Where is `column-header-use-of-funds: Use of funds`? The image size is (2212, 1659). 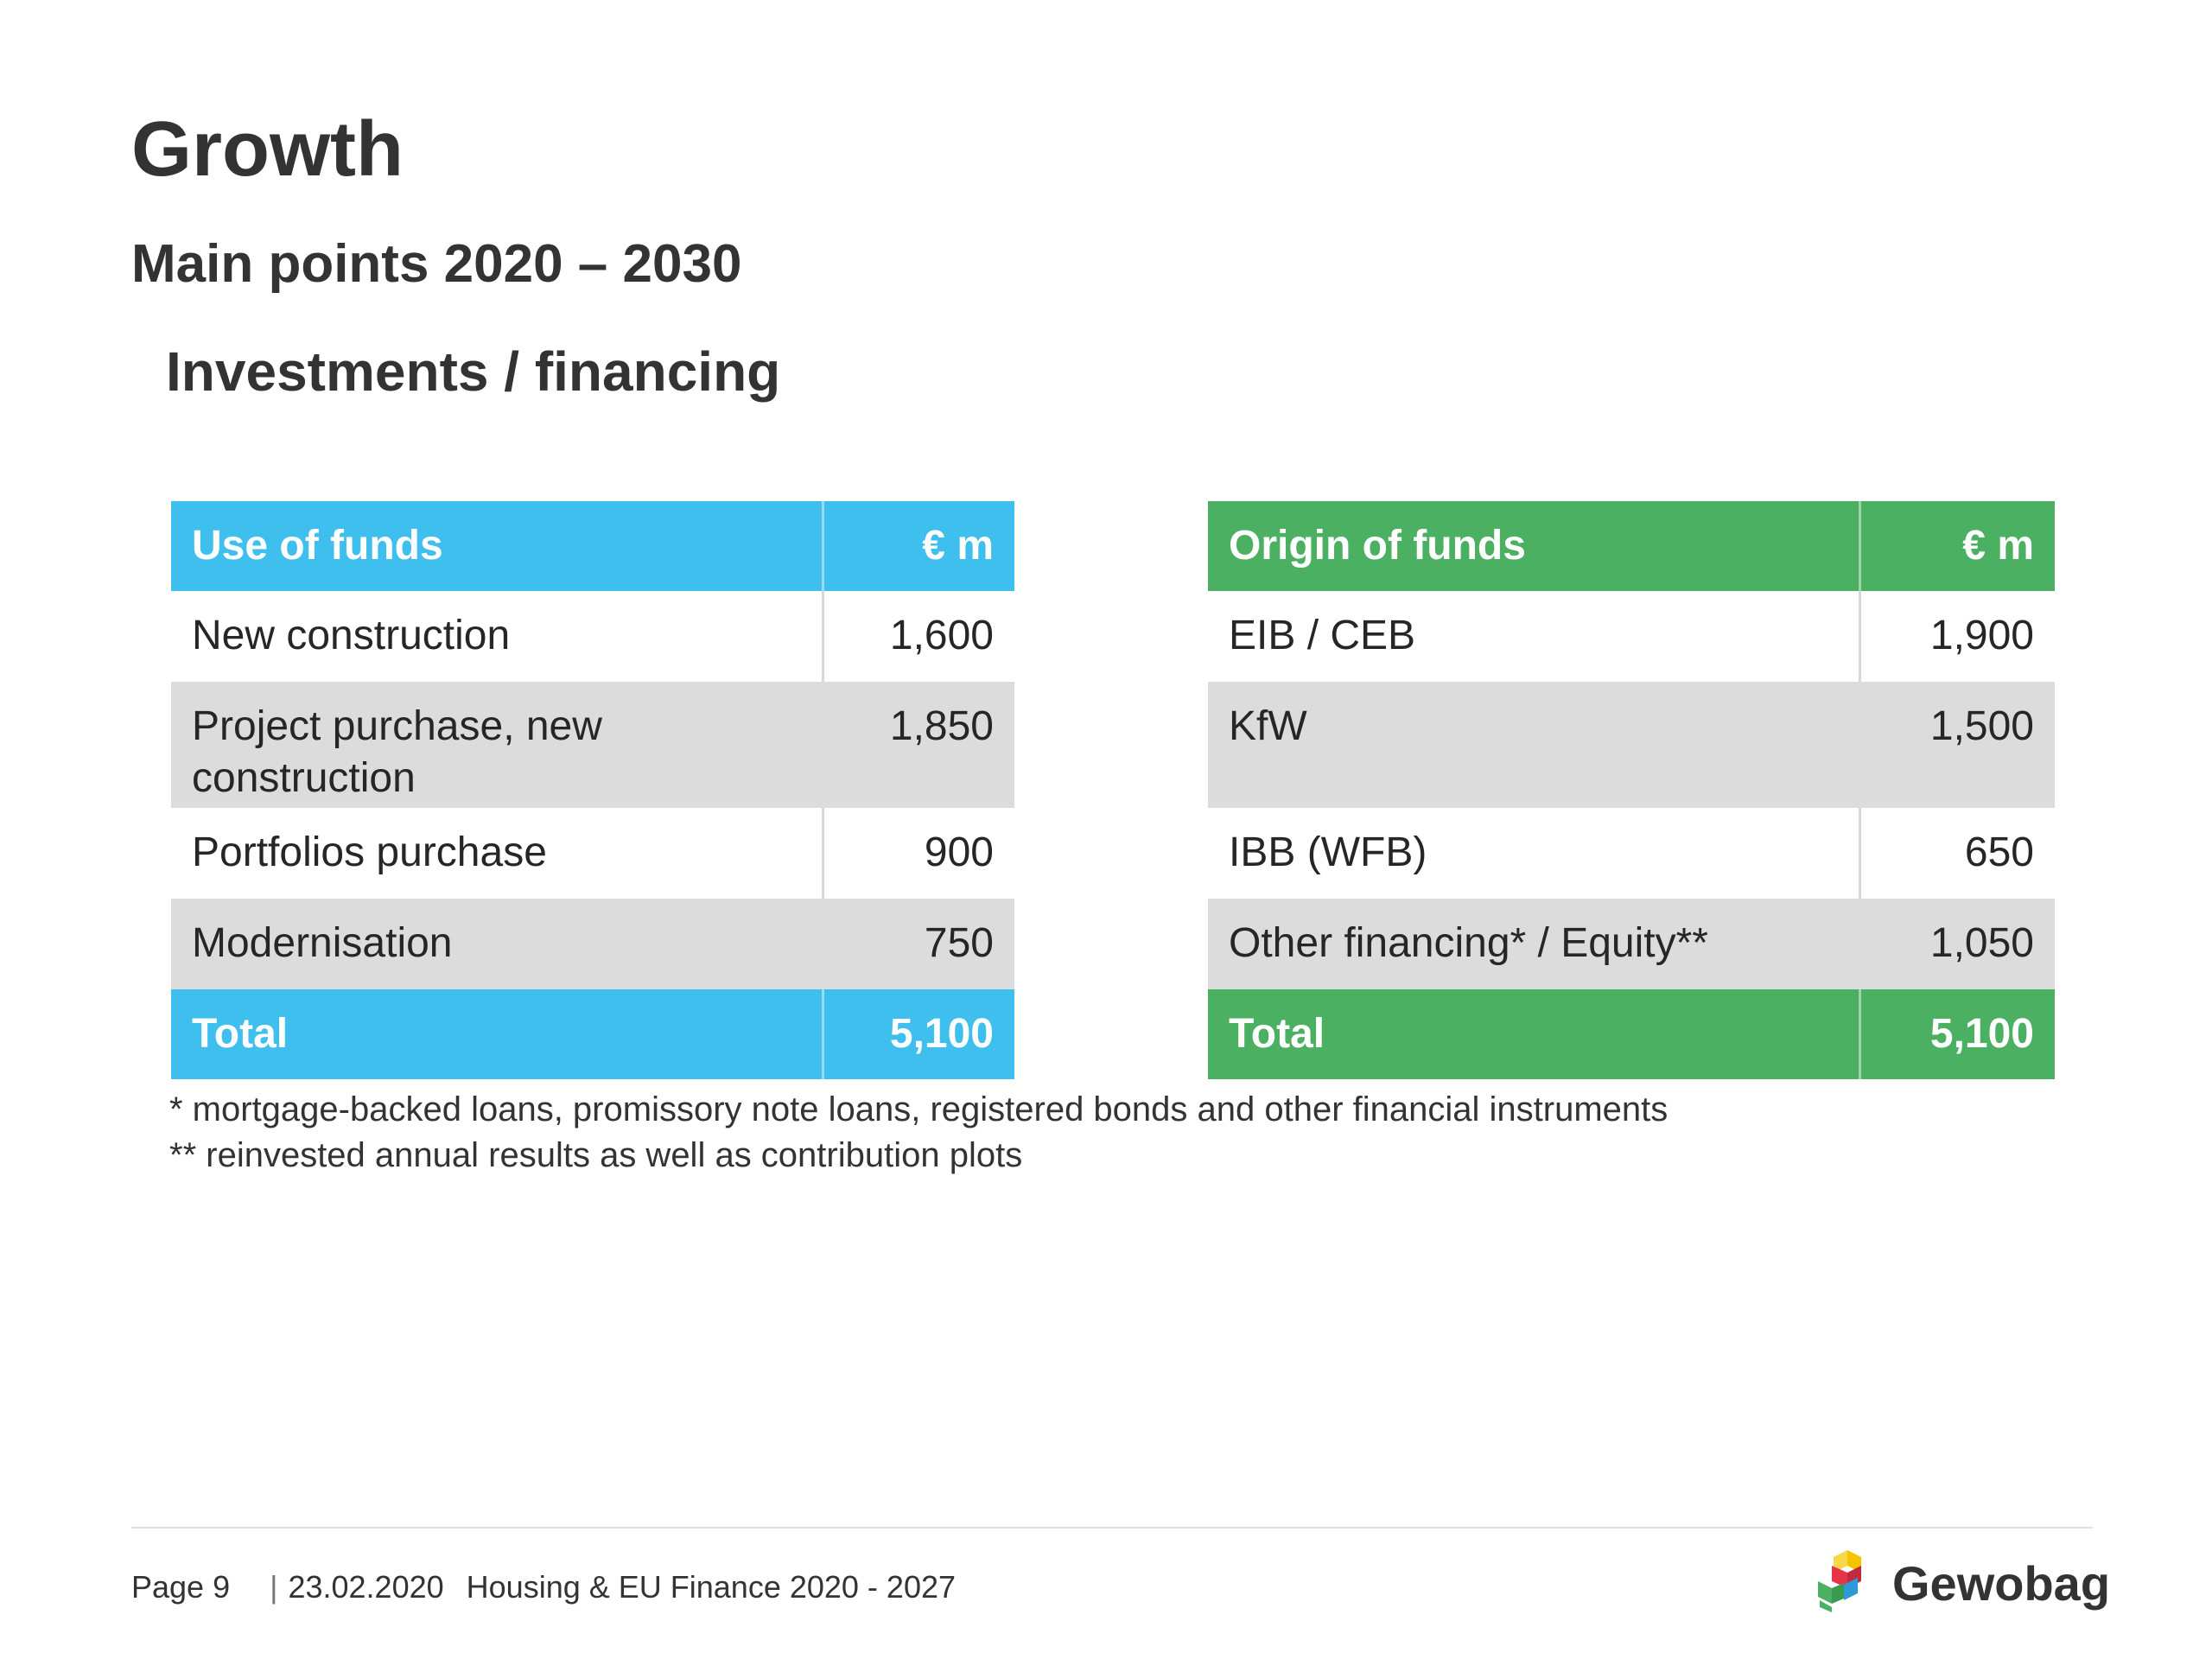
column-header-use-of-funds: Use of funds is located at coordinates (497, 546).